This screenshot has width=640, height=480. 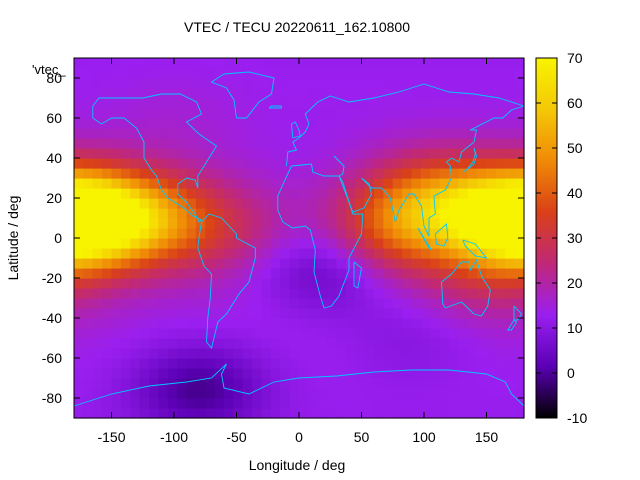 I want to click on x-tick-label: 0, so click(x=299, y=437).